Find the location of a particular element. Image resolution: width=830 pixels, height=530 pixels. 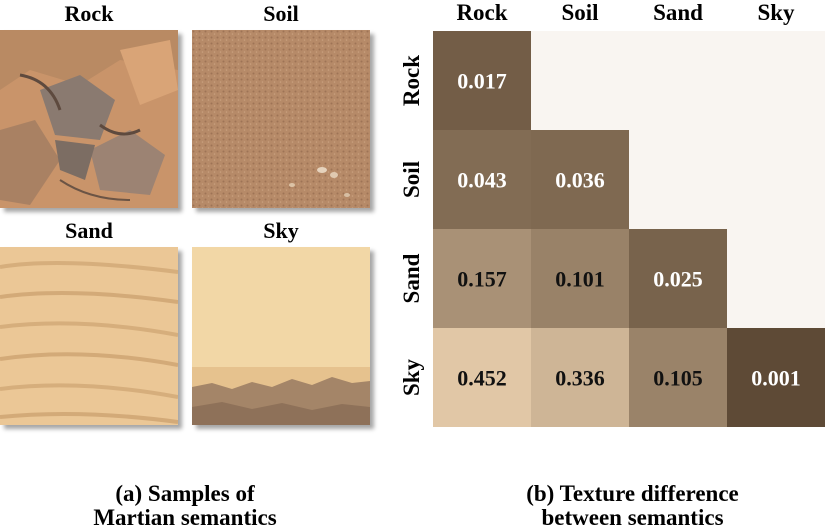

sky-sample-image is located at coordinates (281, 336).